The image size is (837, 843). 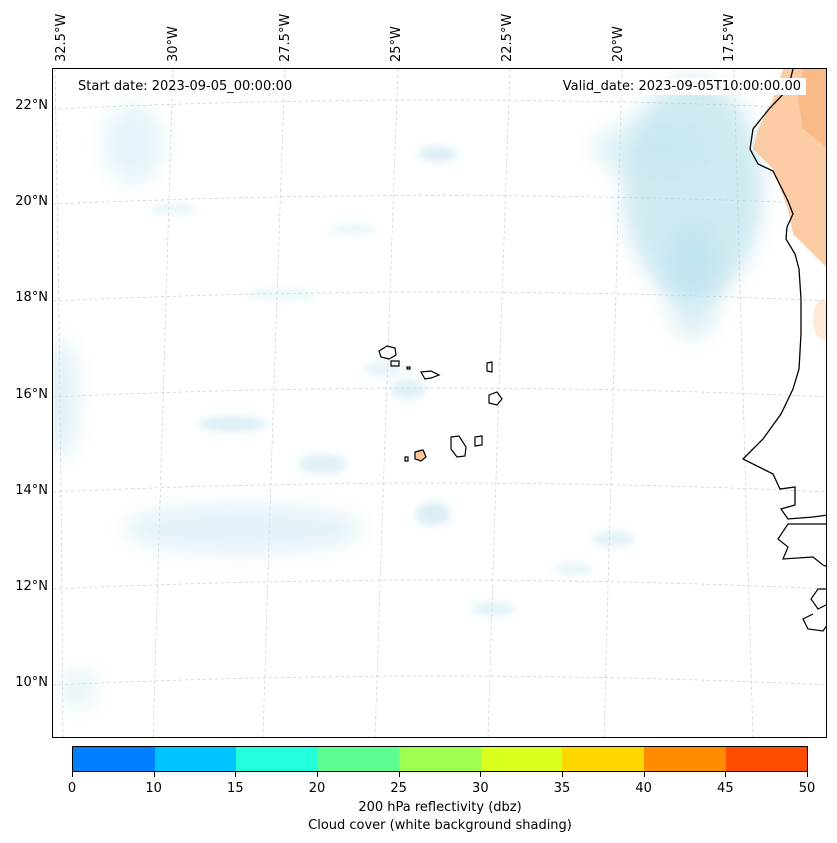 What do you see at coordinates (562, 788) in the screenshot?
I see `colorbar-tick-label: 35` at bounding box center [562, 788].